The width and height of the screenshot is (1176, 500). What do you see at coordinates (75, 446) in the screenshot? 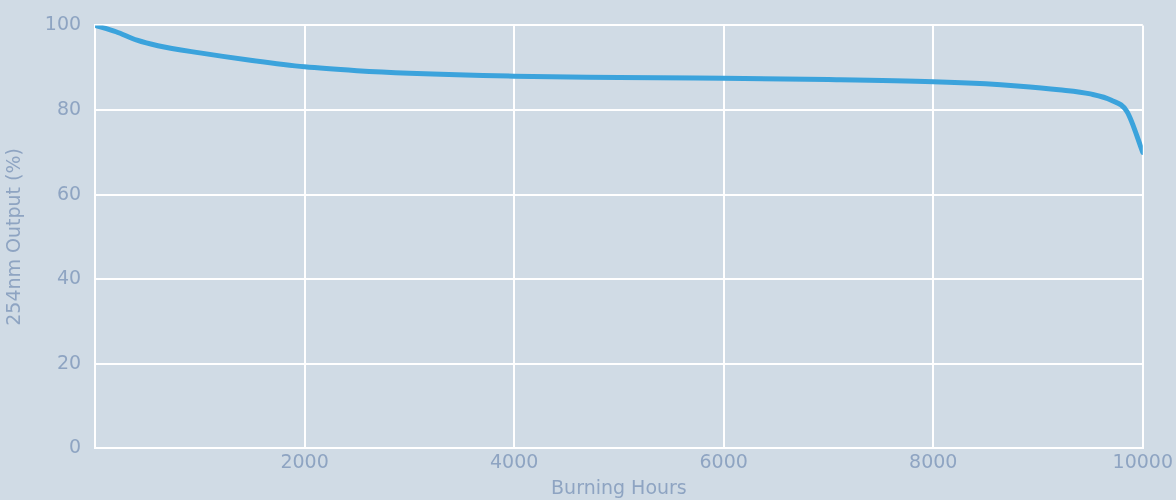
I see `y-tick-label: 0` at bounding box center [75, 446].